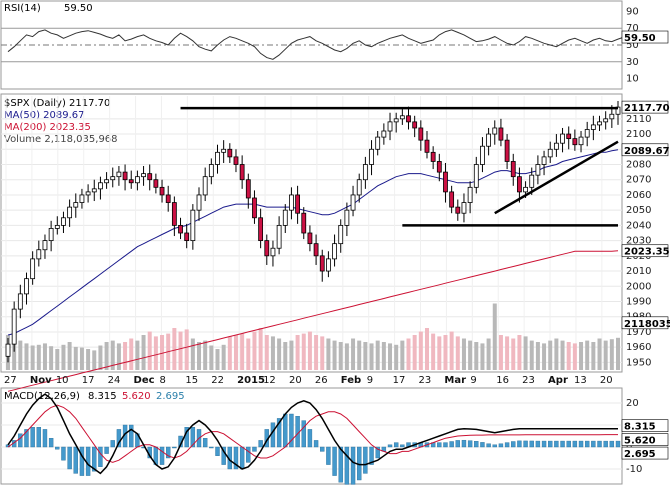  I want to click on price-y-tick: 1970, so click(638, 332).